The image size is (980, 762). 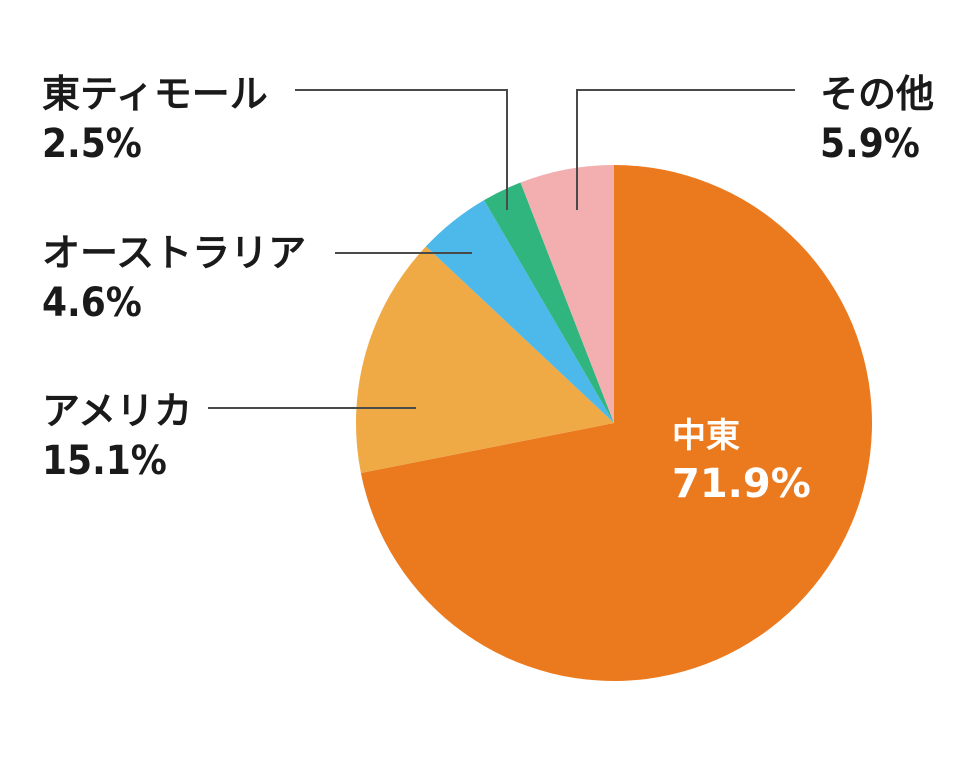 What do you see at coordinates (155, 94) in the screenshot?
I see `slice-label-east-timor: 東ティモール` at bounding box center [155, 94].